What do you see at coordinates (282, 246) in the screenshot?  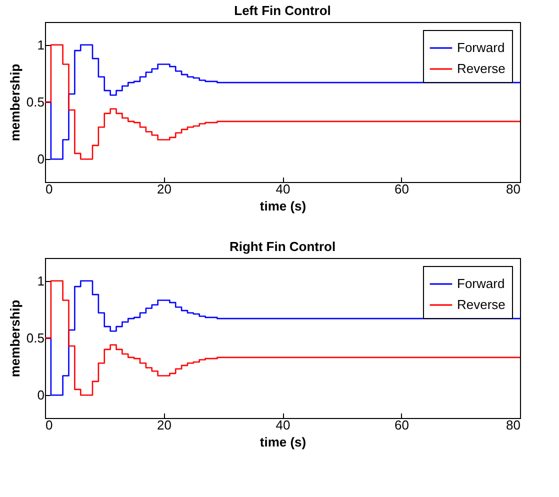 I see `chart-title: Right Fin Control` at bounding box center [282, 246].